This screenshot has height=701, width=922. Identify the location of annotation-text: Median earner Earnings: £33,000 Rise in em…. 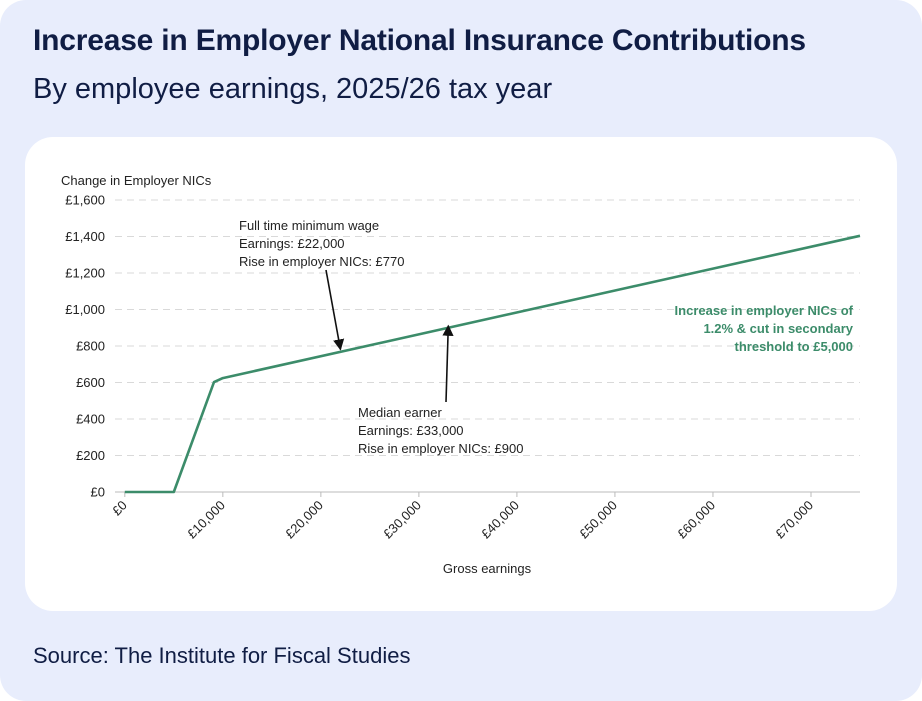
(440, 430).